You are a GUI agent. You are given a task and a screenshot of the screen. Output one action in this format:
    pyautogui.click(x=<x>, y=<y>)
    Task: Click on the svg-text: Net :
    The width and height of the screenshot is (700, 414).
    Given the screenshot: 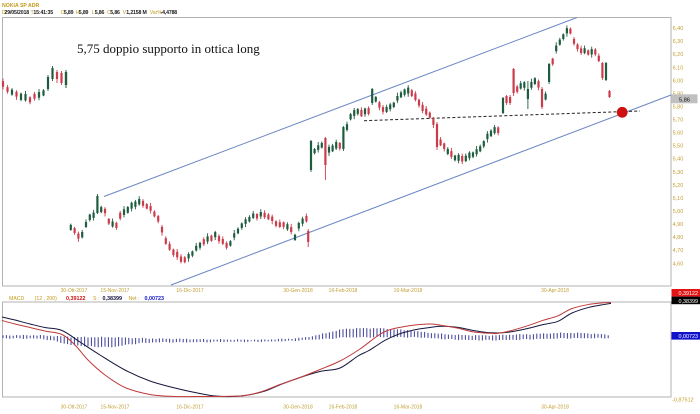 What is the action you would take?
    pyautogui.click(x=134, y=299)
    